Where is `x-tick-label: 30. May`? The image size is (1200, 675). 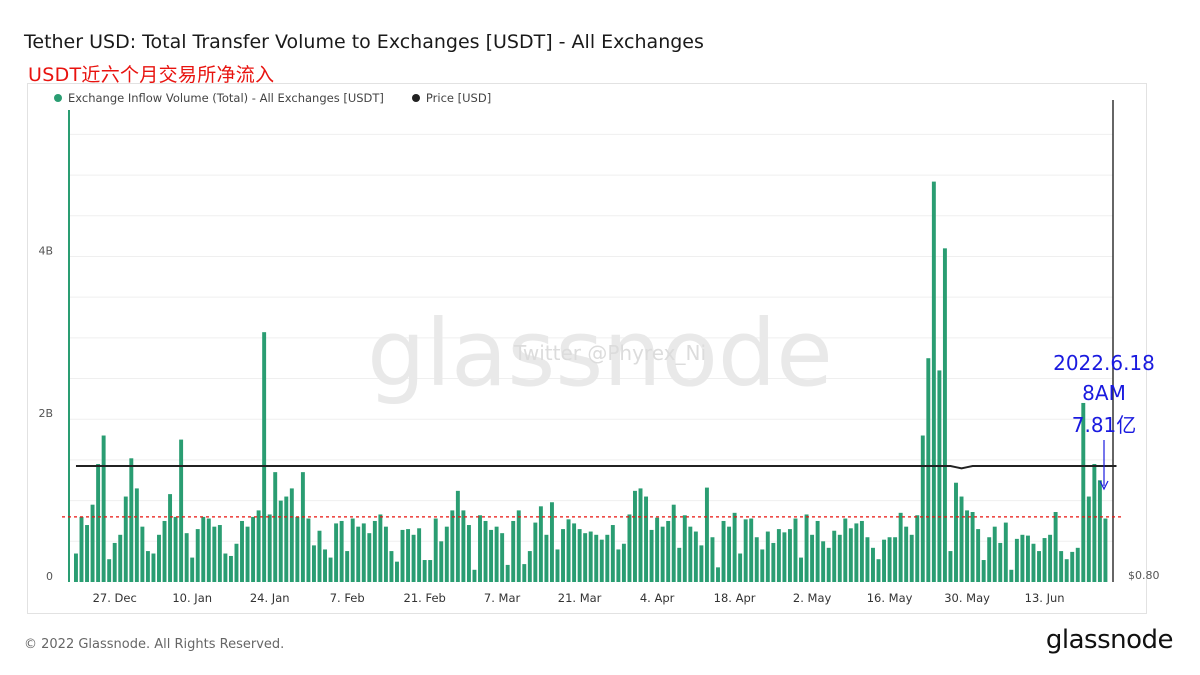 x-tick-label: 30. May is located at coordinates (967, 598).